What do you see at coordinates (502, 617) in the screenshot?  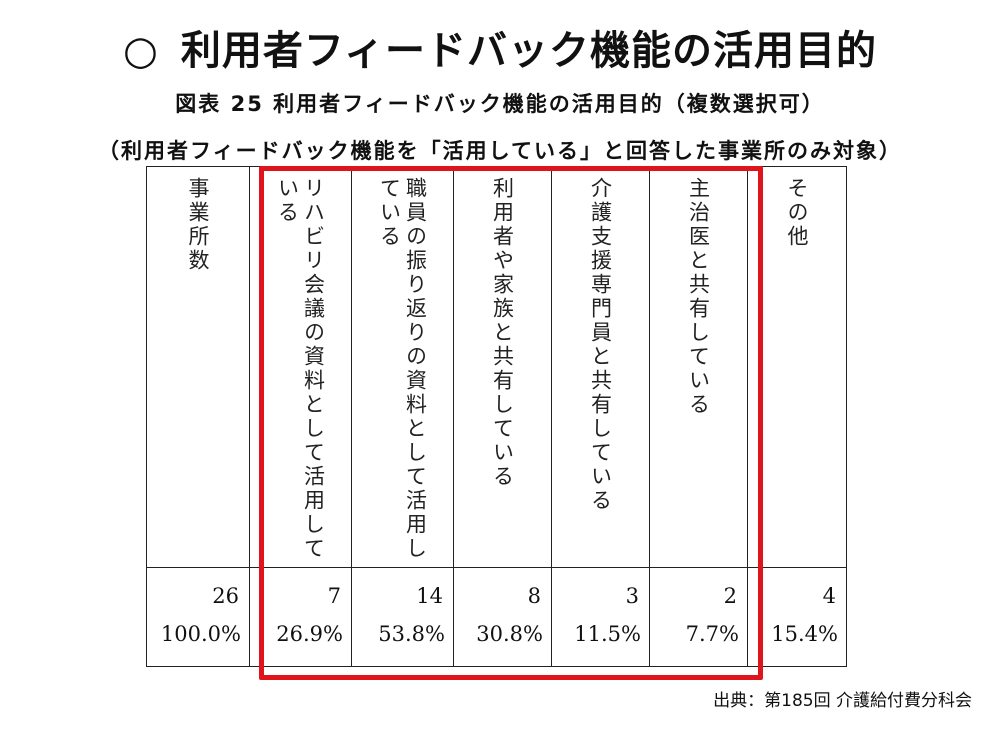 I see `value-cell: 8 30.8%` at bounding box center [502, 617].